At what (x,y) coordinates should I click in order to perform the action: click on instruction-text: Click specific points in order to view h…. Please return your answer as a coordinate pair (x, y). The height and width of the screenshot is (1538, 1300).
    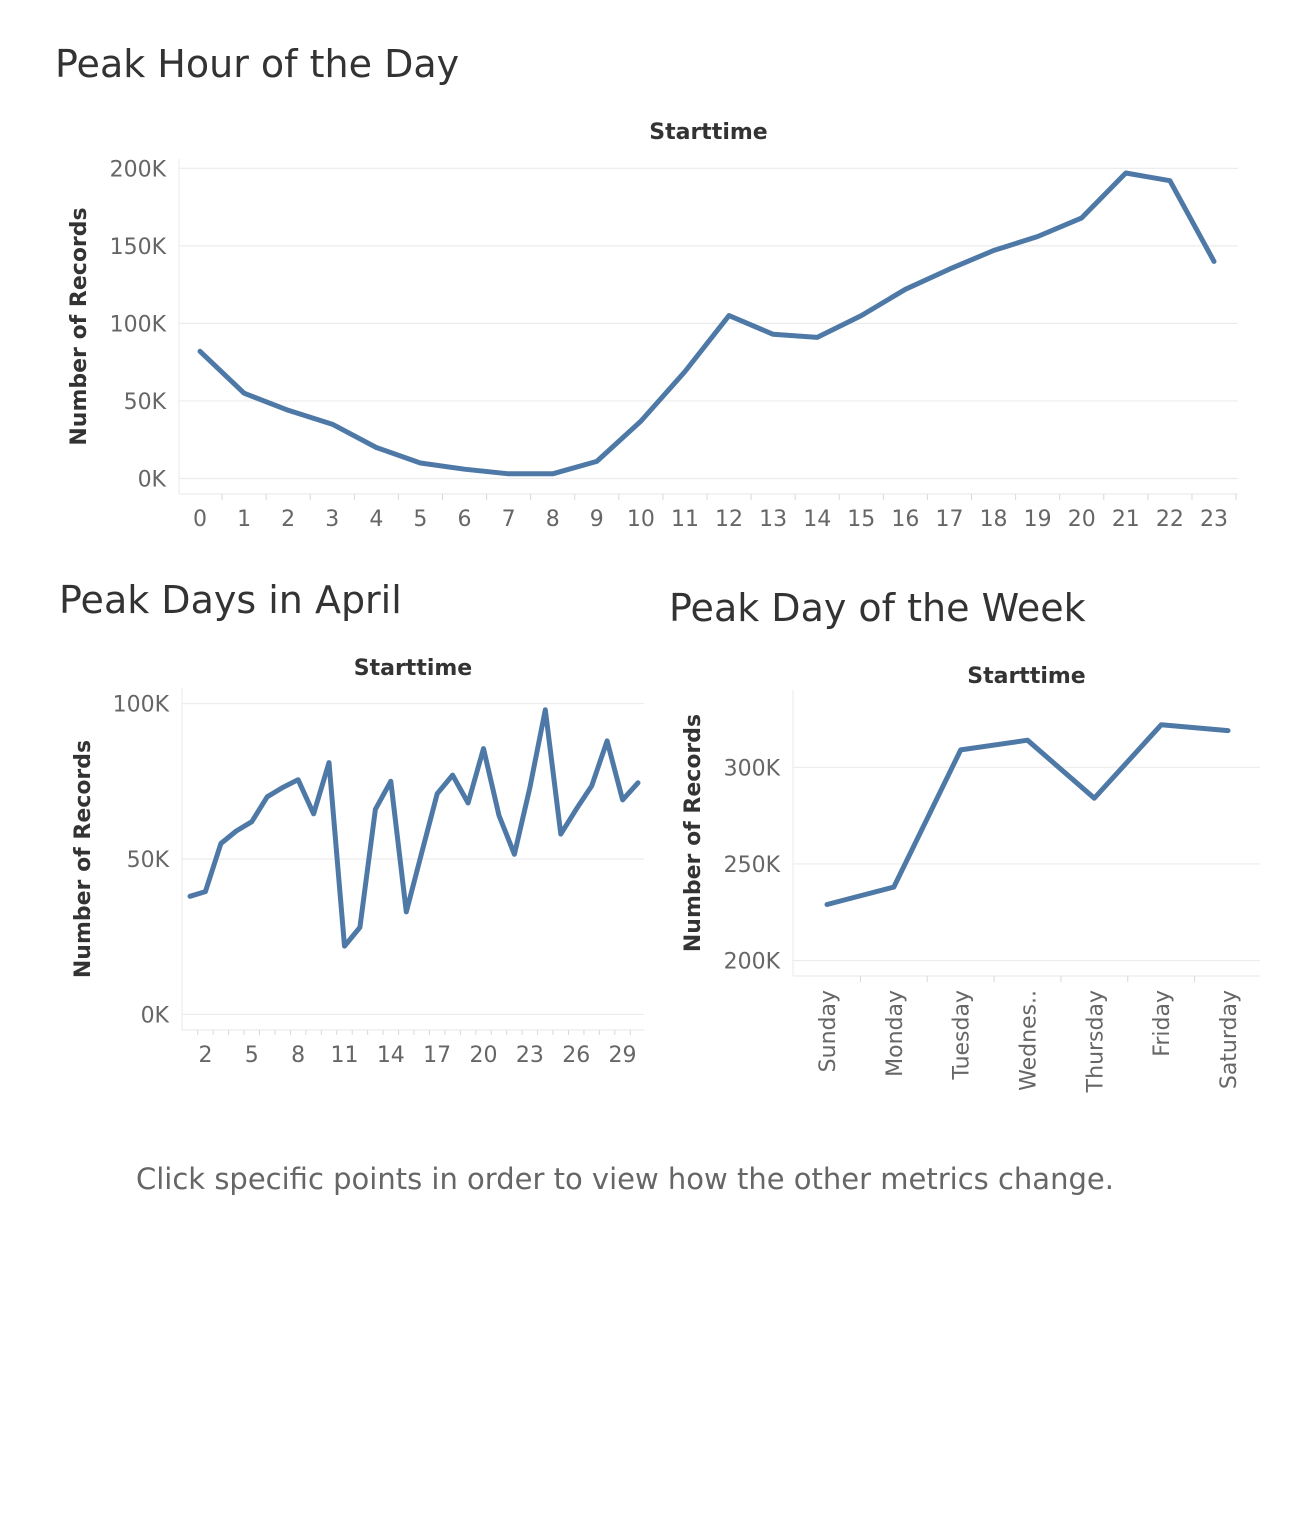
    Looking at the image, I should click on (625, 1179).